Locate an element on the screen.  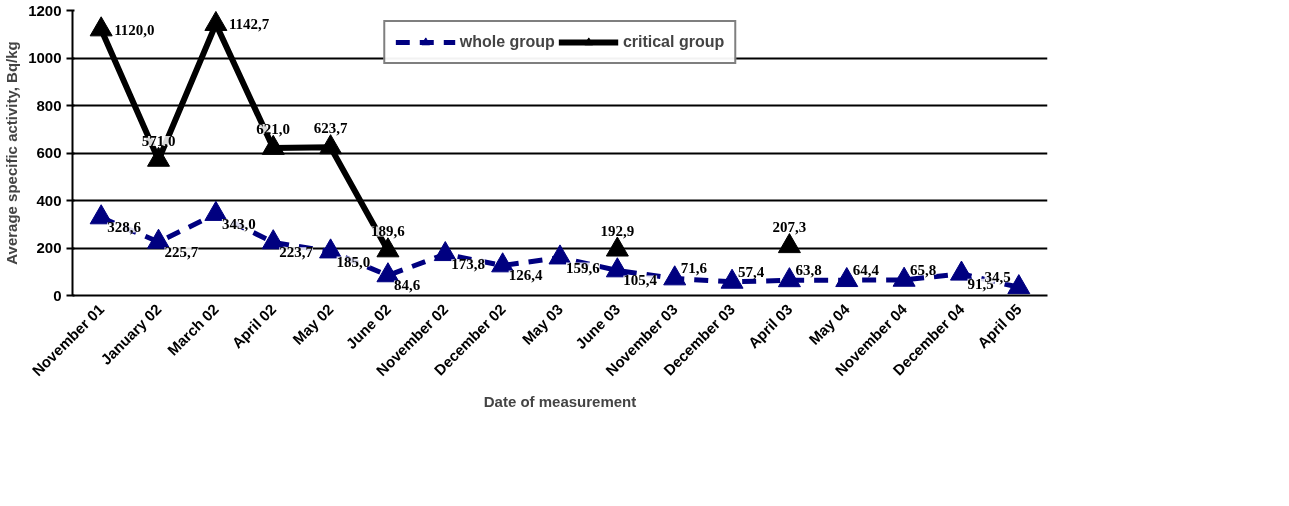
data-label: 159,6 is located at coordinates (583, 267).